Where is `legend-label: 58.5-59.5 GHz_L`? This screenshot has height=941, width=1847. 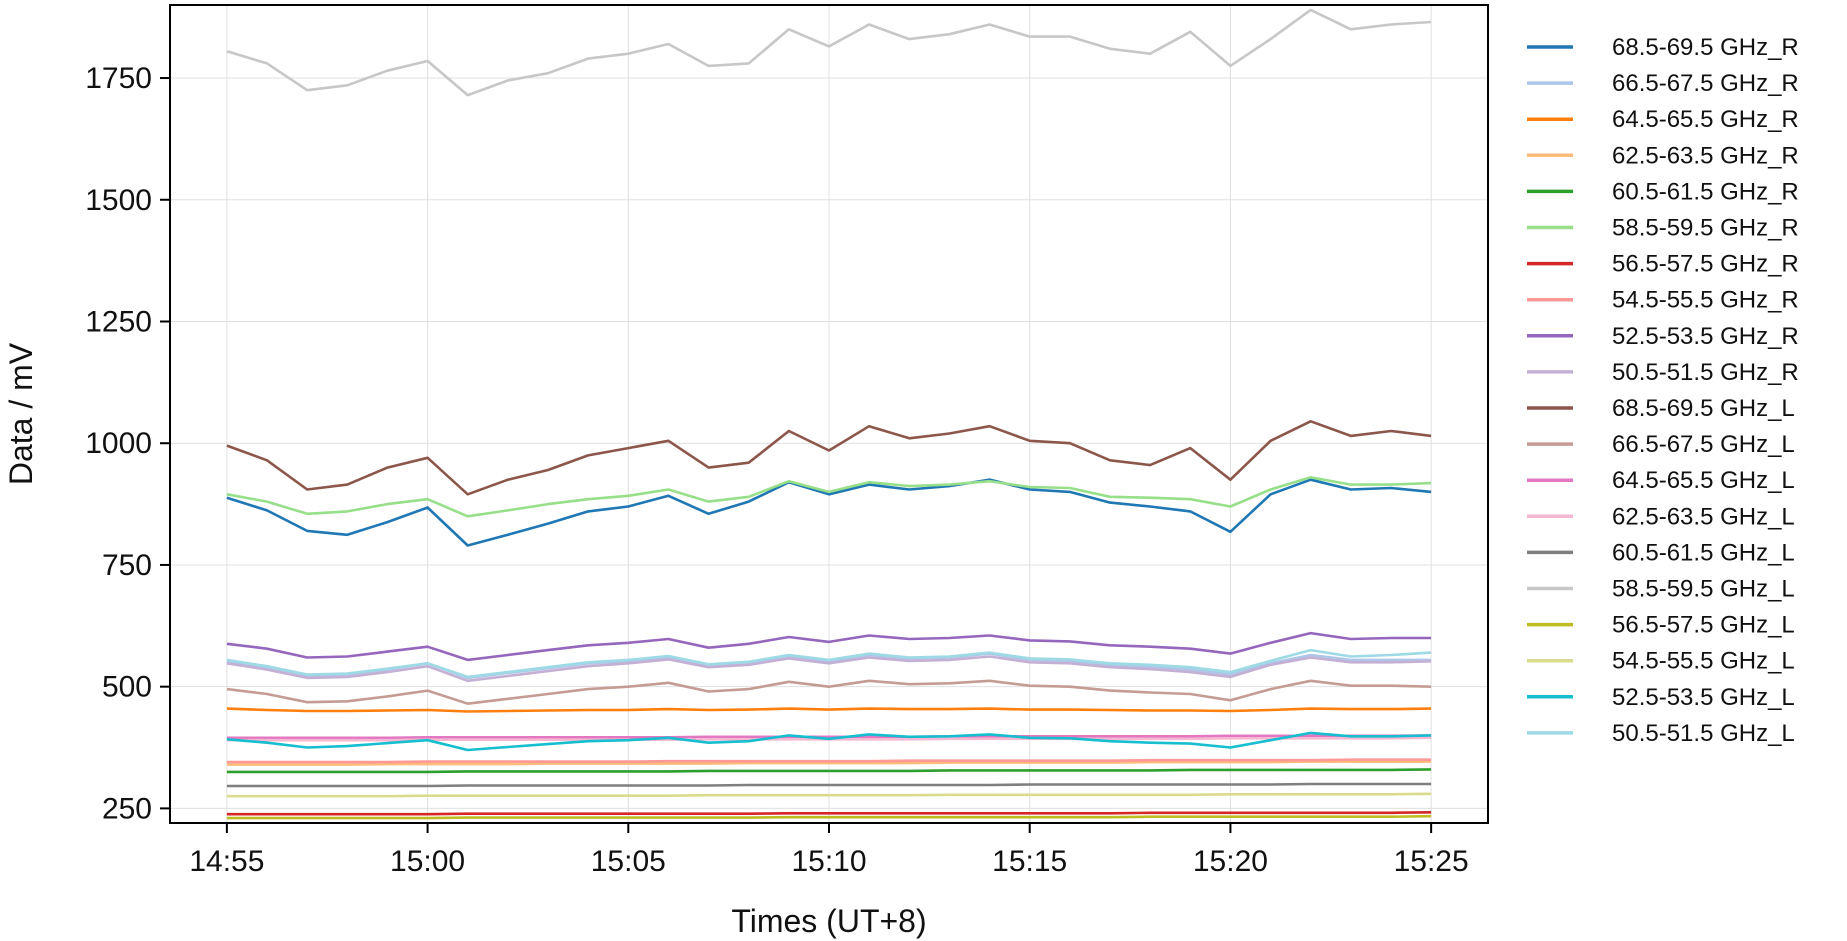
legend-label: 58.5-59.5 GHz_L is located at coordinates (1703, 589).